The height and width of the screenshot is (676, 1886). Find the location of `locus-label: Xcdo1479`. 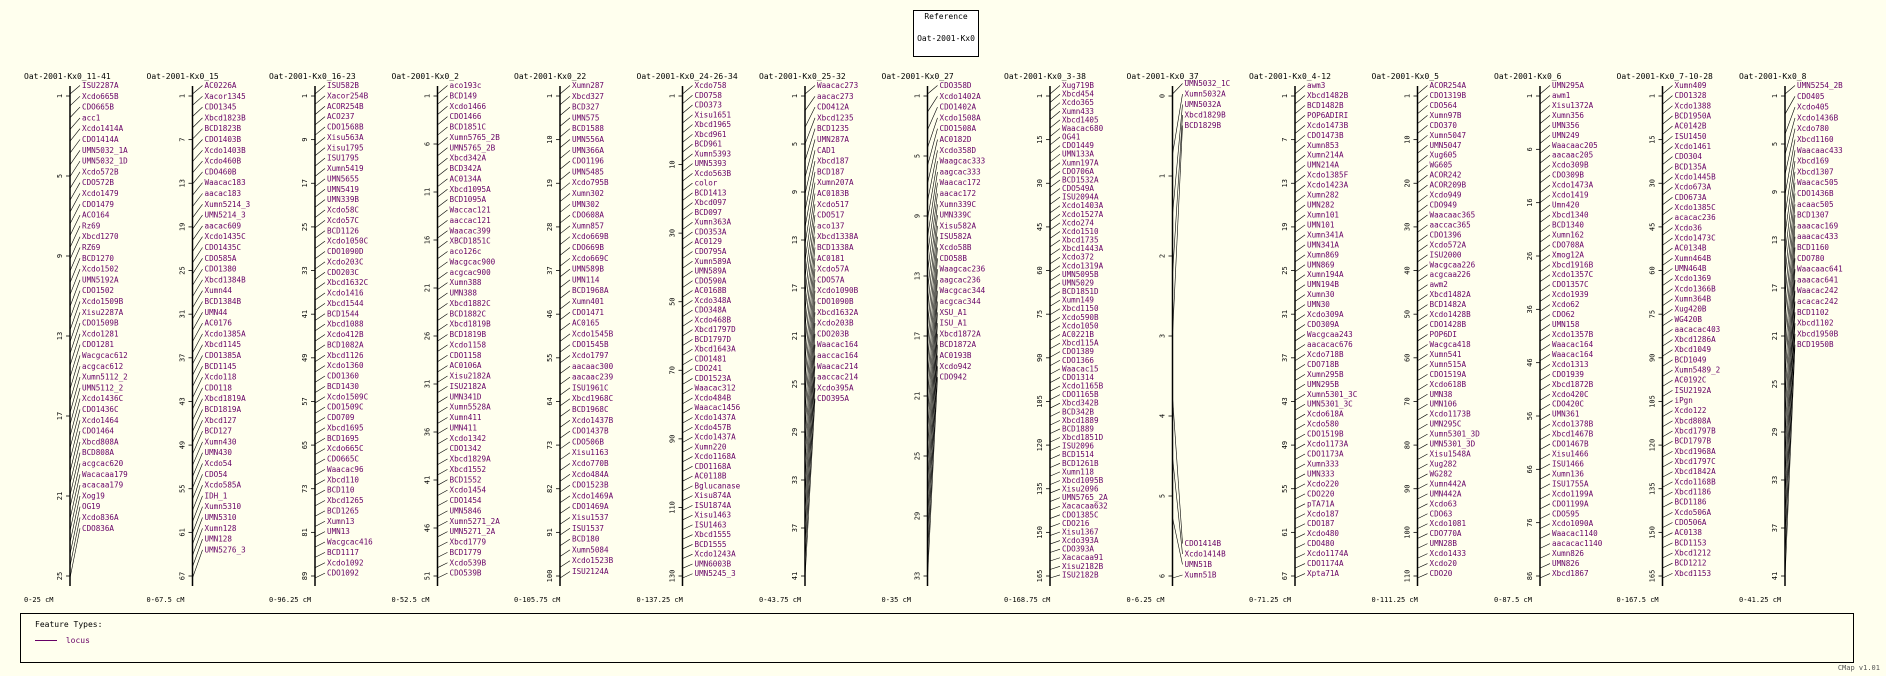

locus-label: Xcdo1479 is located at coordinates (100, 193).